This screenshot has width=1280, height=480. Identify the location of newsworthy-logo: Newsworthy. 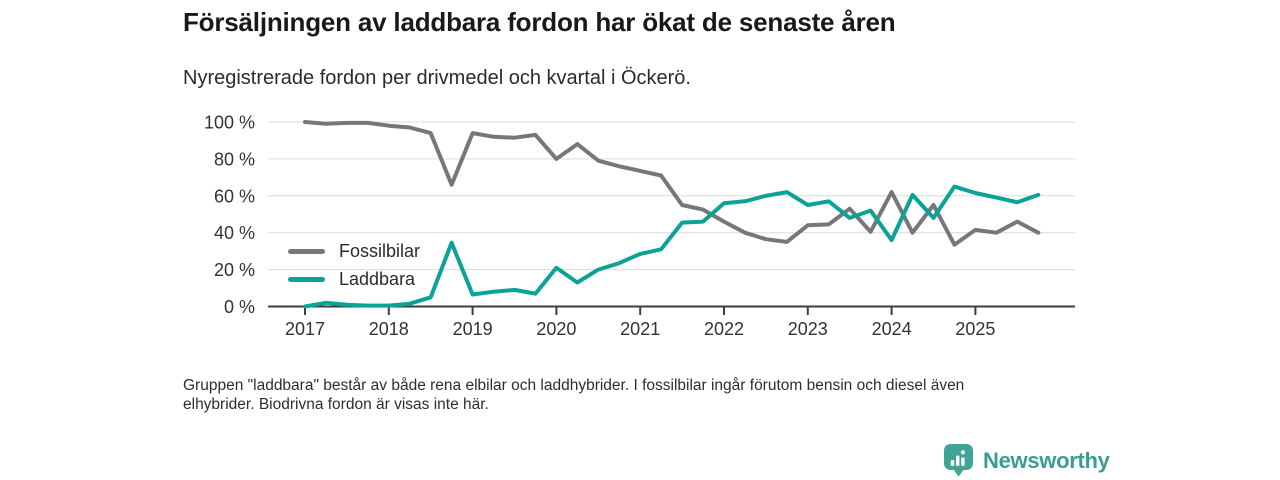
(1027, 460).